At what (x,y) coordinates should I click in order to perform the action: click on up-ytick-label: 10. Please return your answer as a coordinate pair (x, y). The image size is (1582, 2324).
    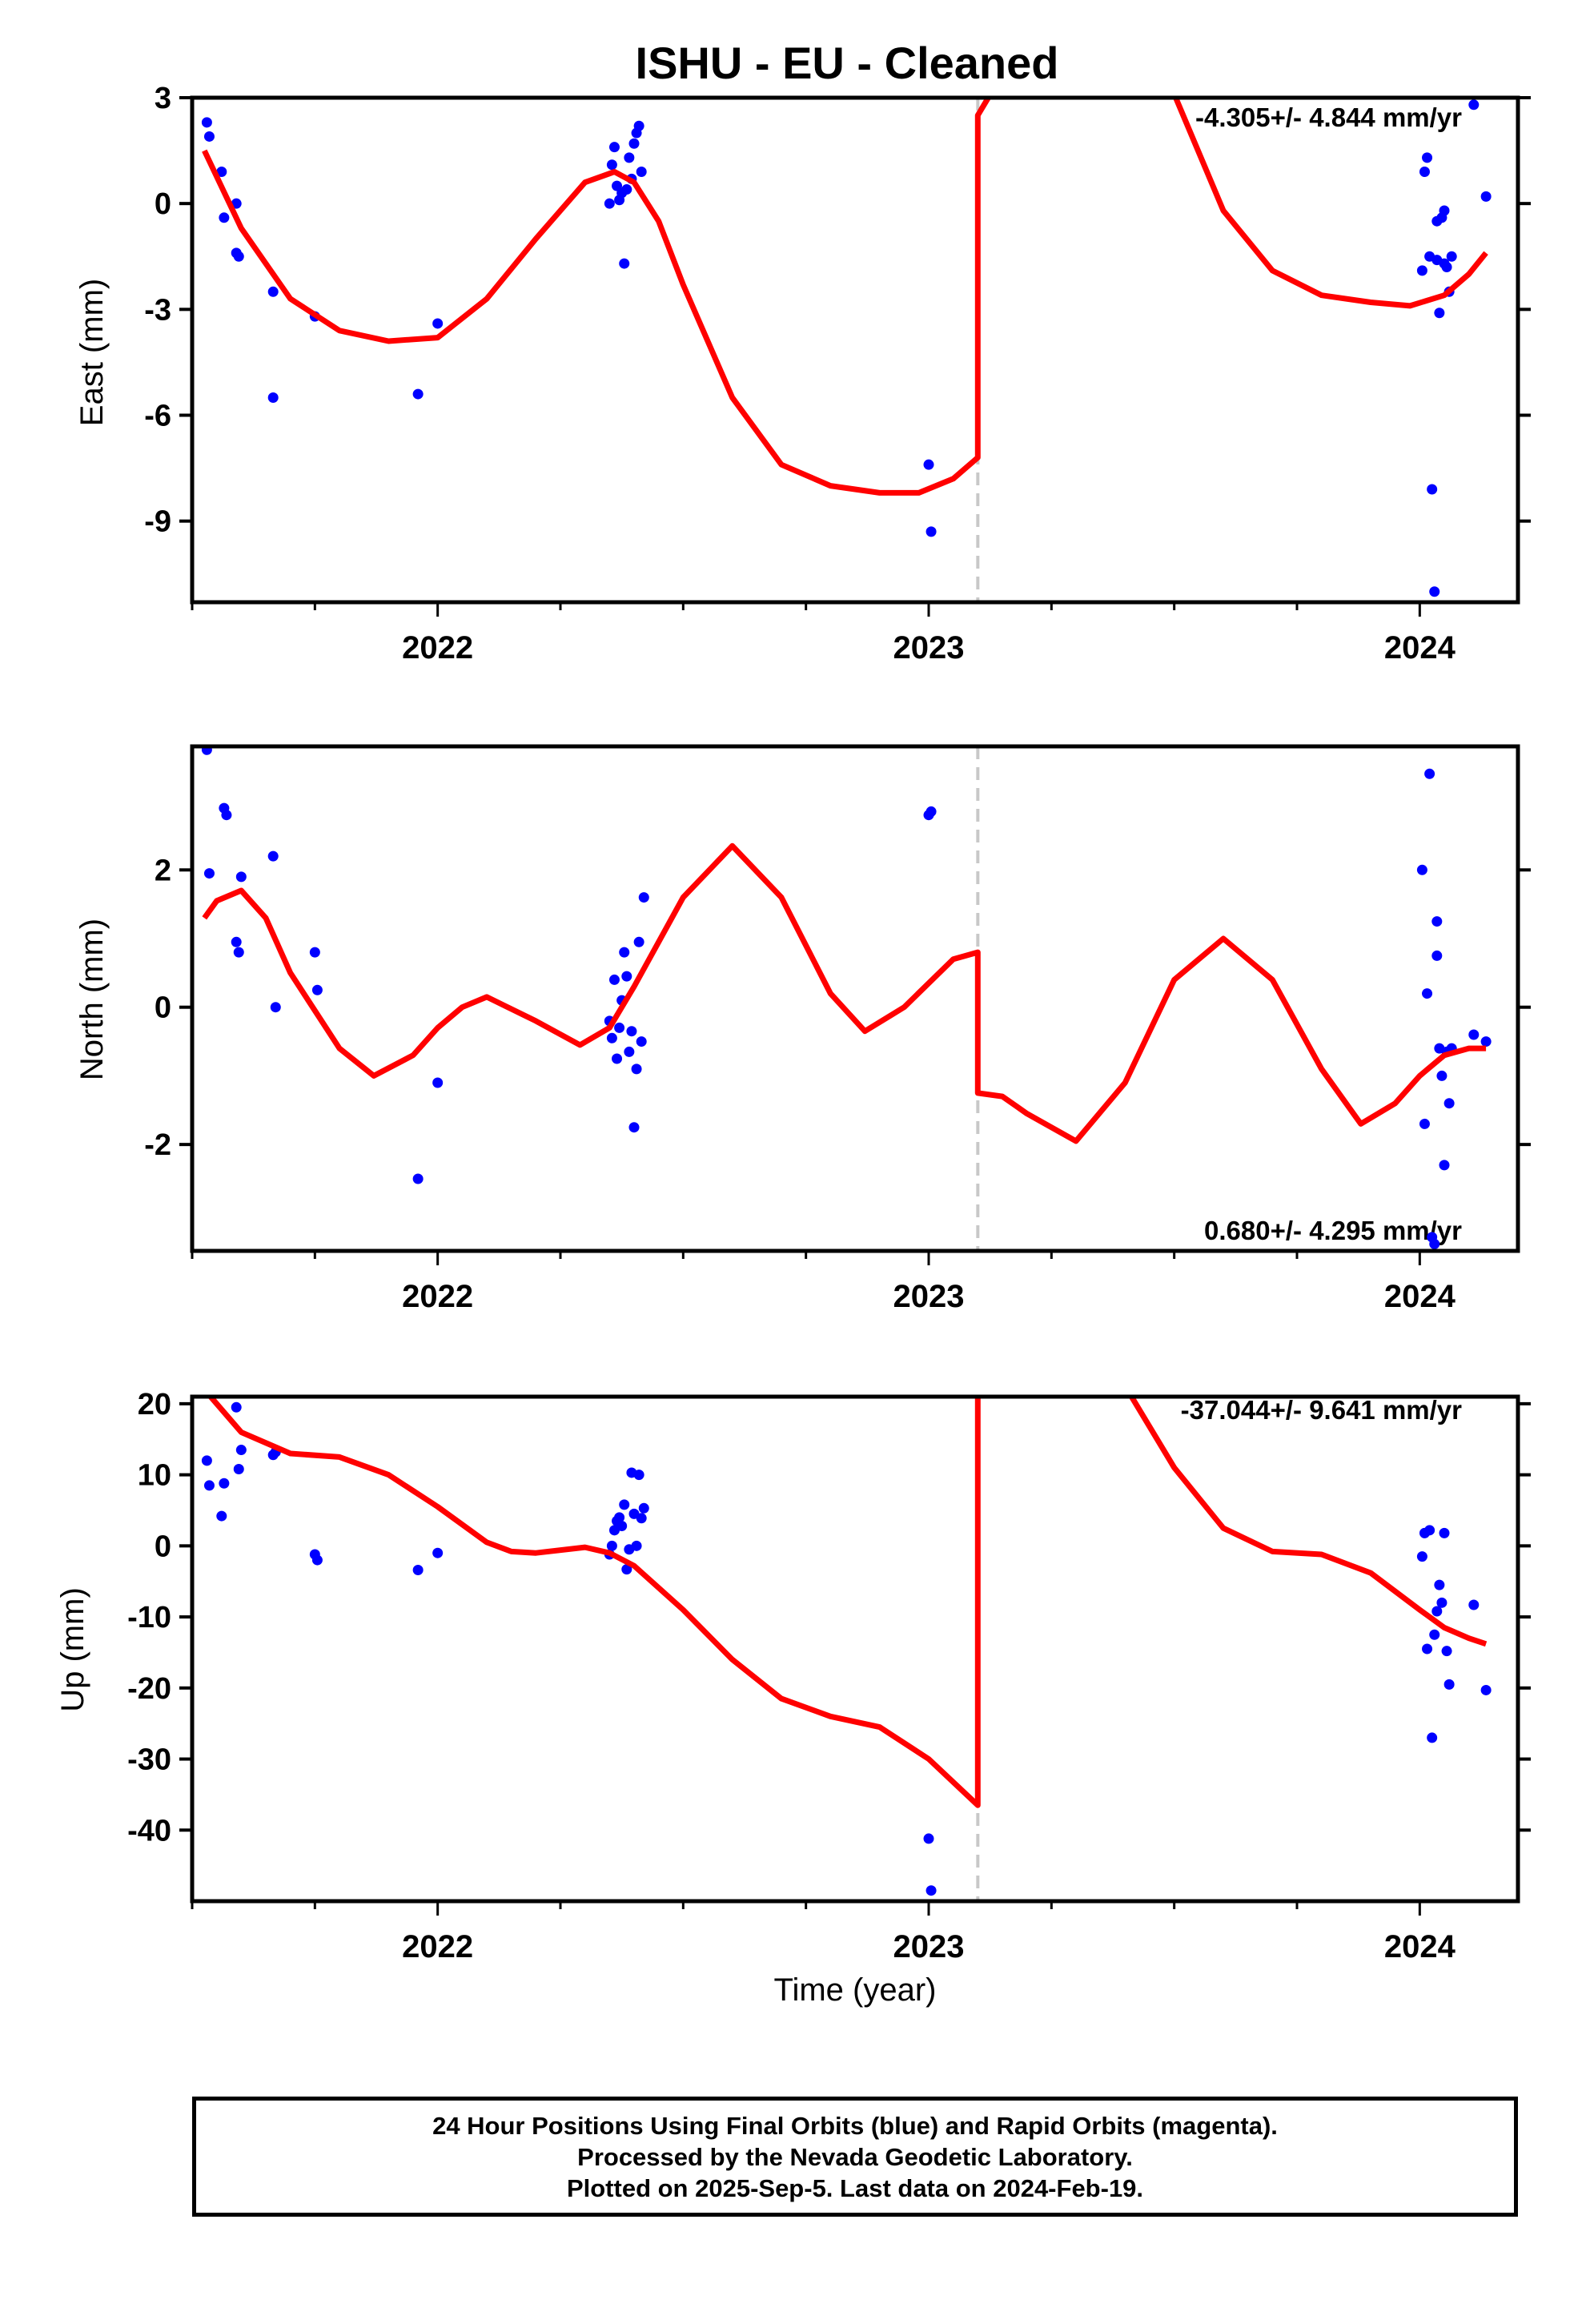
    Looking at the image, I should click on (154, 1476).